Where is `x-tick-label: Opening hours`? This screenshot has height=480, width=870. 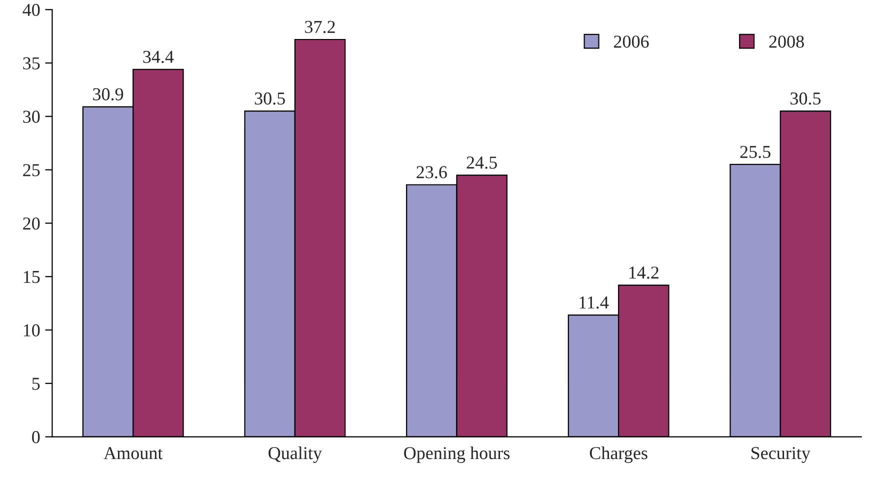 x-tick-label: Opening hours is located at coordinates (457, 454).